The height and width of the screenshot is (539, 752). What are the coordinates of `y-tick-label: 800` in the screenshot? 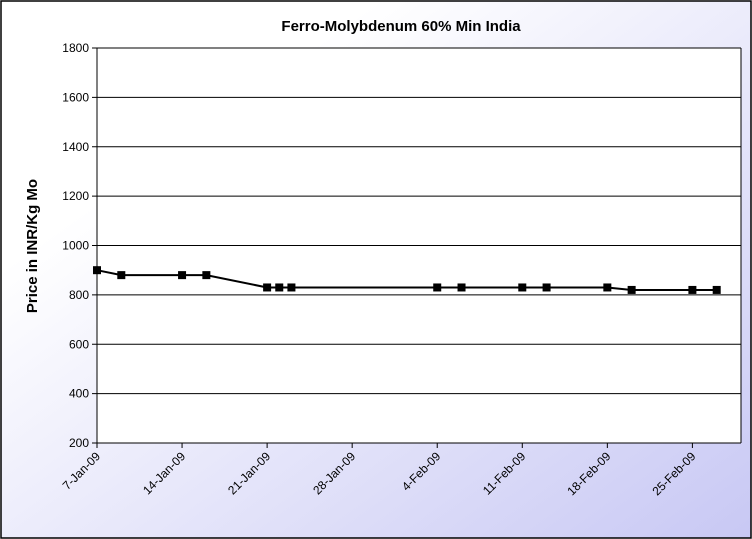 It's located at (79, 295).